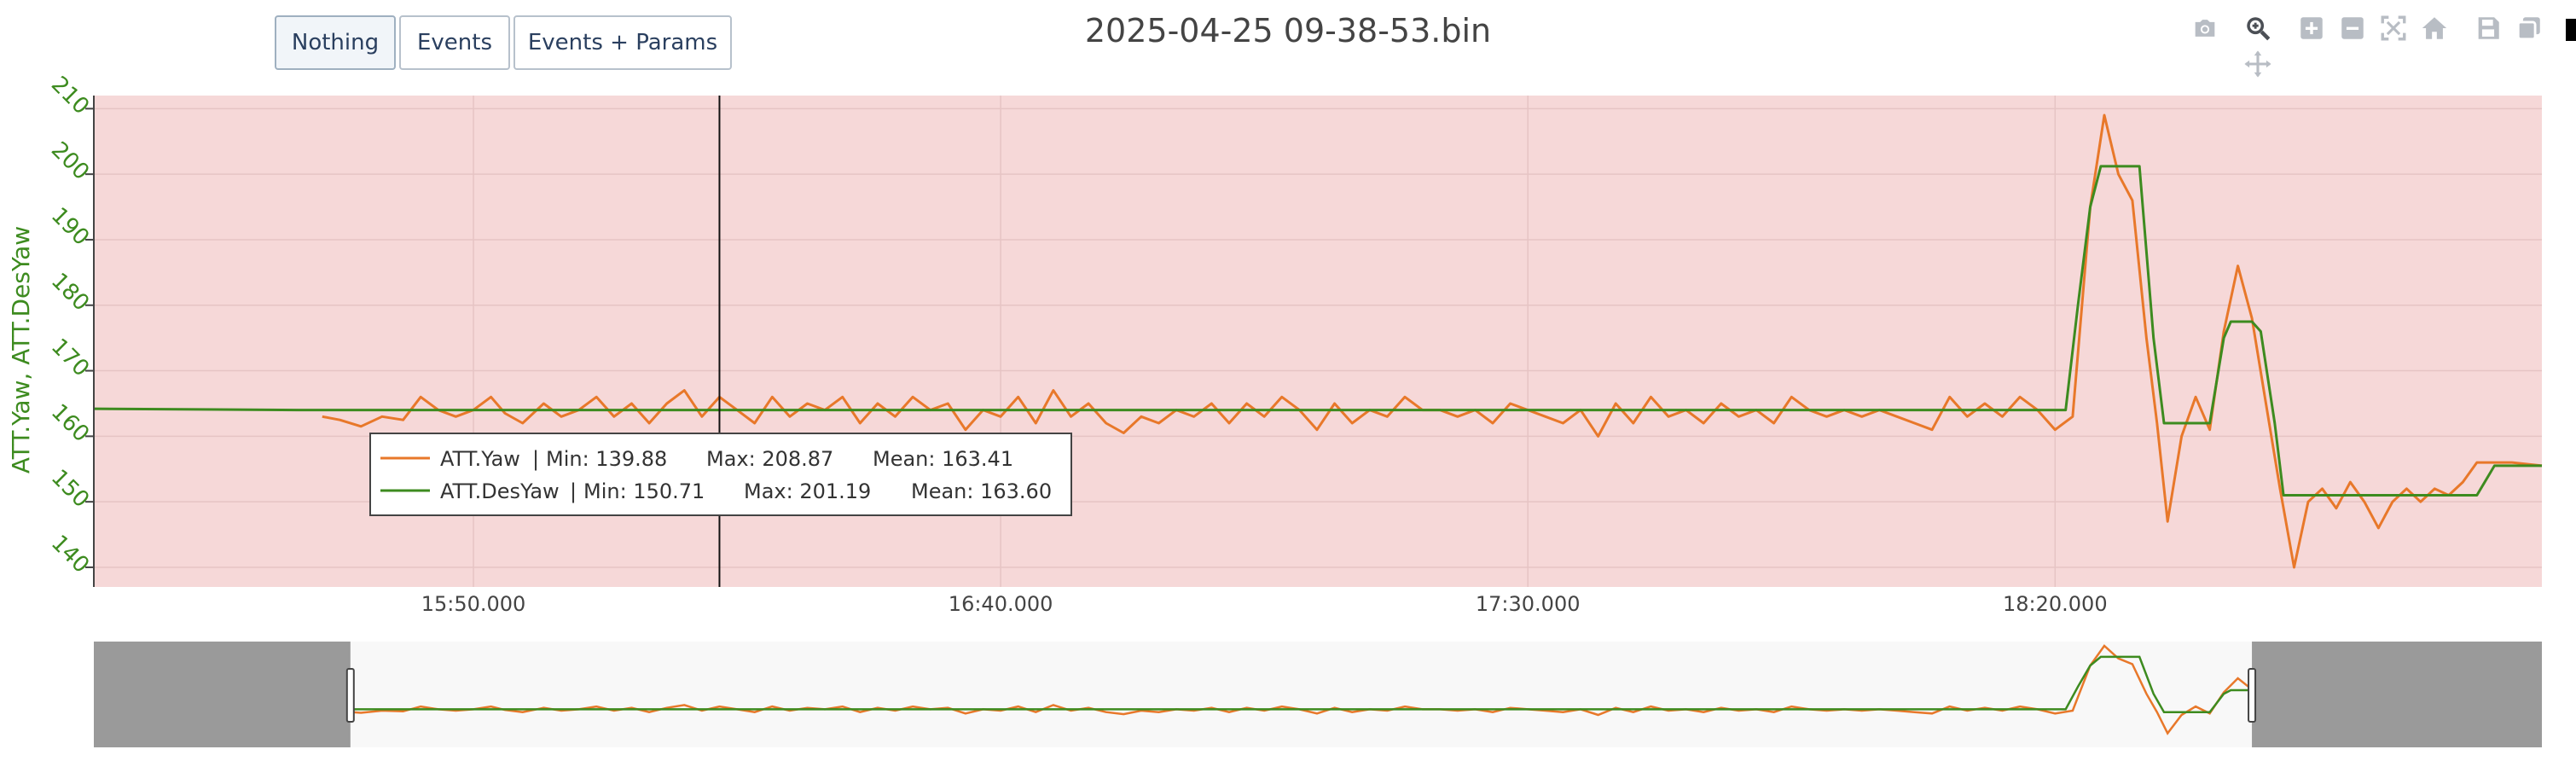 The image size is (2576, 761). Describe the element at coordinates (2312, 28) in the screenshot. I see `zoom-in-icon` at that location.